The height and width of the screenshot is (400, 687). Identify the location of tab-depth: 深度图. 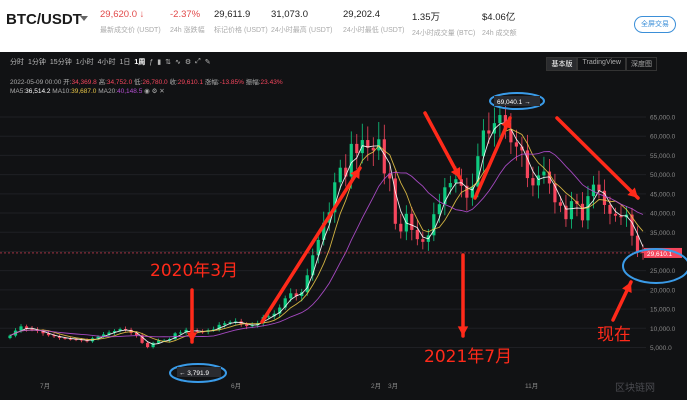
(641, 64).